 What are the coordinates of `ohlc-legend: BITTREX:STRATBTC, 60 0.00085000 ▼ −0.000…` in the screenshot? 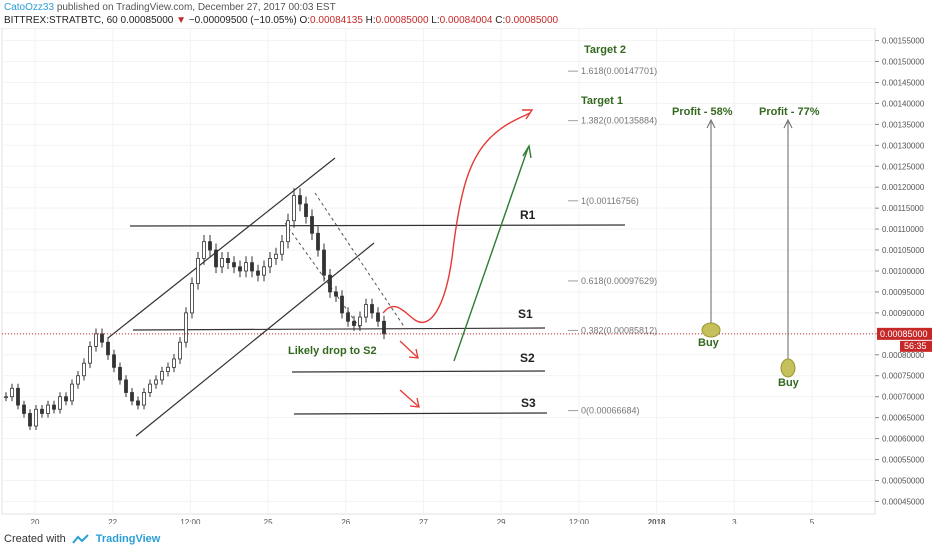 It's located at (281, 20).